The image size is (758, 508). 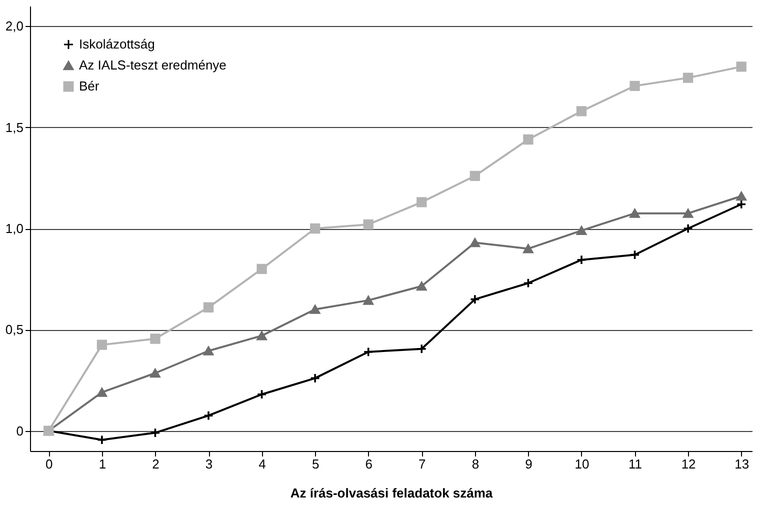 What do you see at coordinates (262, 464) in the screenshot?
I see `x-tick-label: 4` at bounding box center [262, 464].